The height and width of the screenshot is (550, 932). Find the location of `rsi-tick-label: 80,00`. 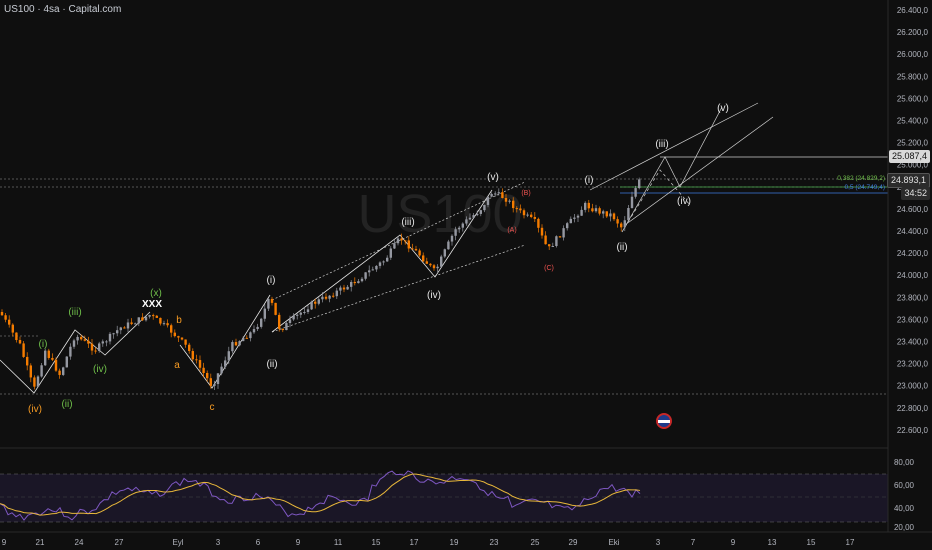

rsi-tick-label: 80,00 is located at coordinates (904, 462).